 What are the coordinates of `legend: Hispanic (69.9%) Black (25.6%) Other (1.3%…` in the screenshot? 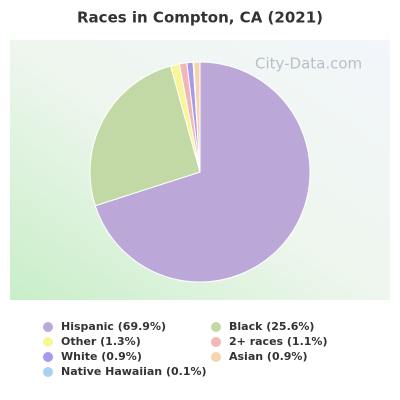 It's located at (185, 349).